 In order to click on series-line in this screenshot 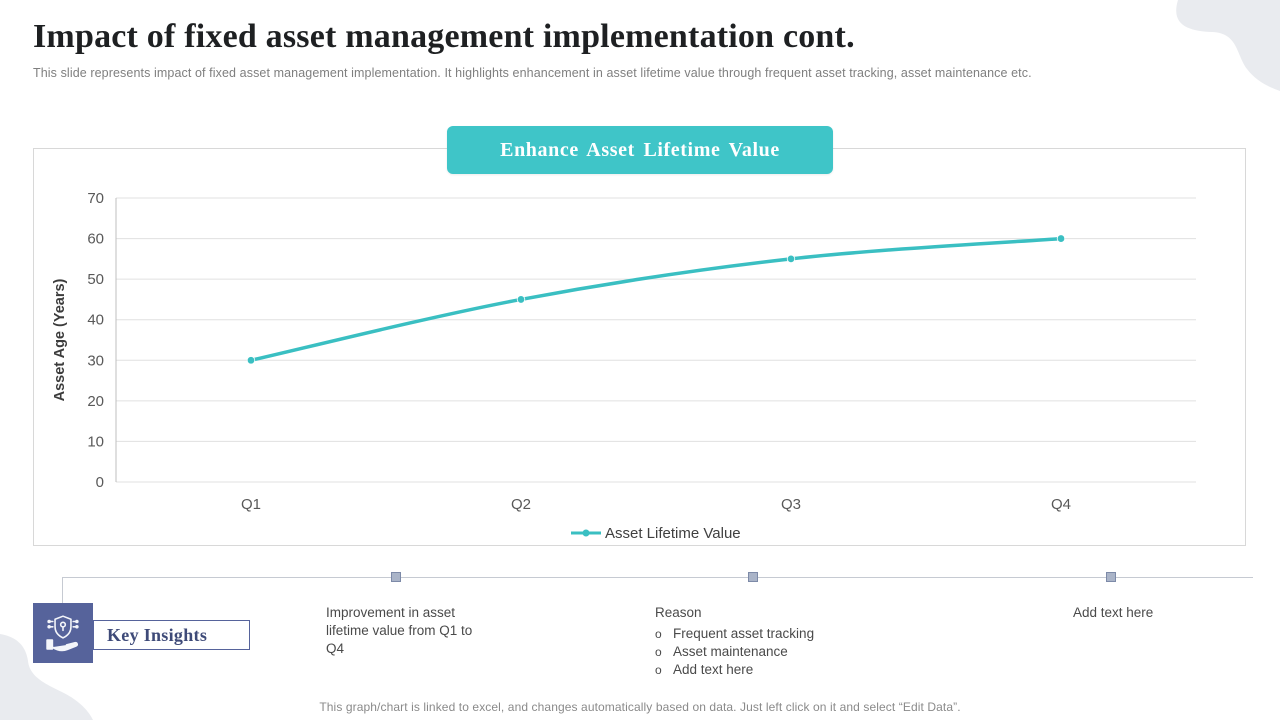, I will do `click(656, 299)`.